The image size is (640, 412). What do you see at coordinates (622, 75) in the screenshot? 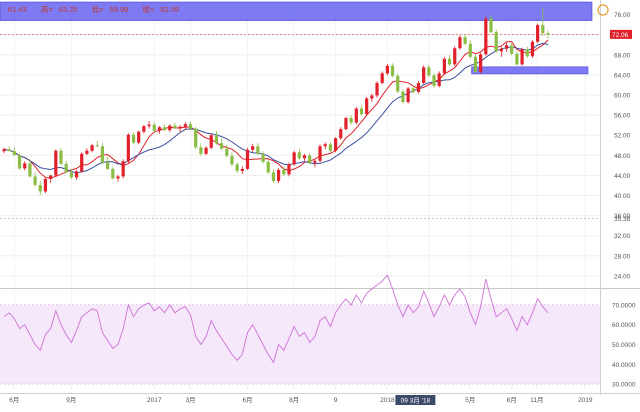
I see `price-tick-label: 64.00` at bounding box center [622, 75].